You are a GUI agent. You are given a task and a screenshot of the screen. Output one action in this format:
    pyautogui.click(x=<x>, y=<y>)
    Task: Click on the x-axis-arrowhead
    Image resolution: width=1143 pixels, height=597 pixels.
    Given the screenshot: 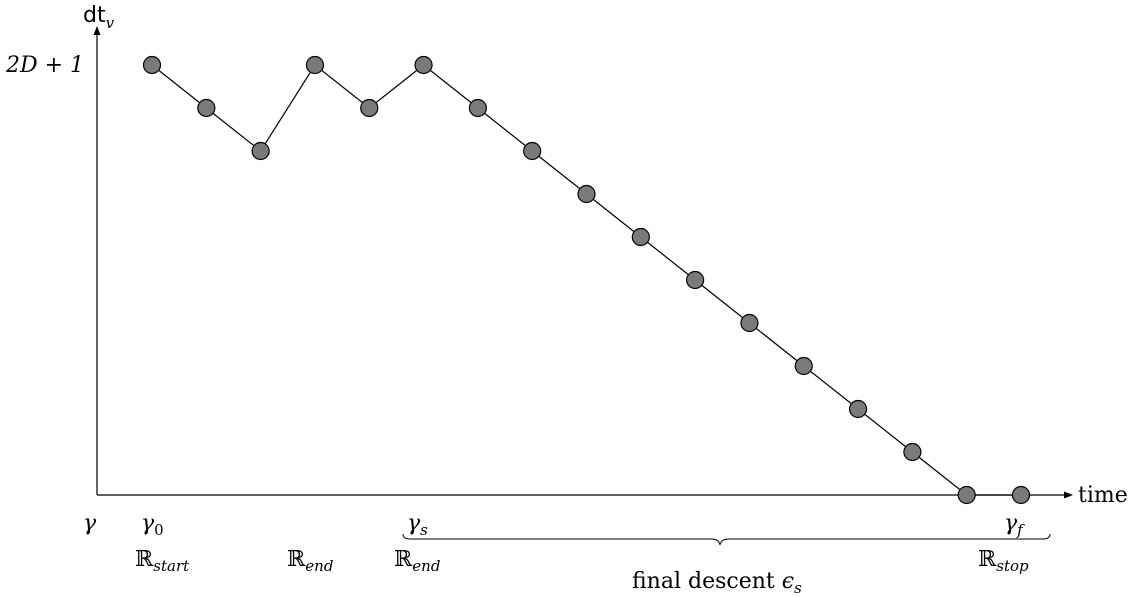 What is the action you would take?
    pyautogui.click(x=1068, y=495)
    